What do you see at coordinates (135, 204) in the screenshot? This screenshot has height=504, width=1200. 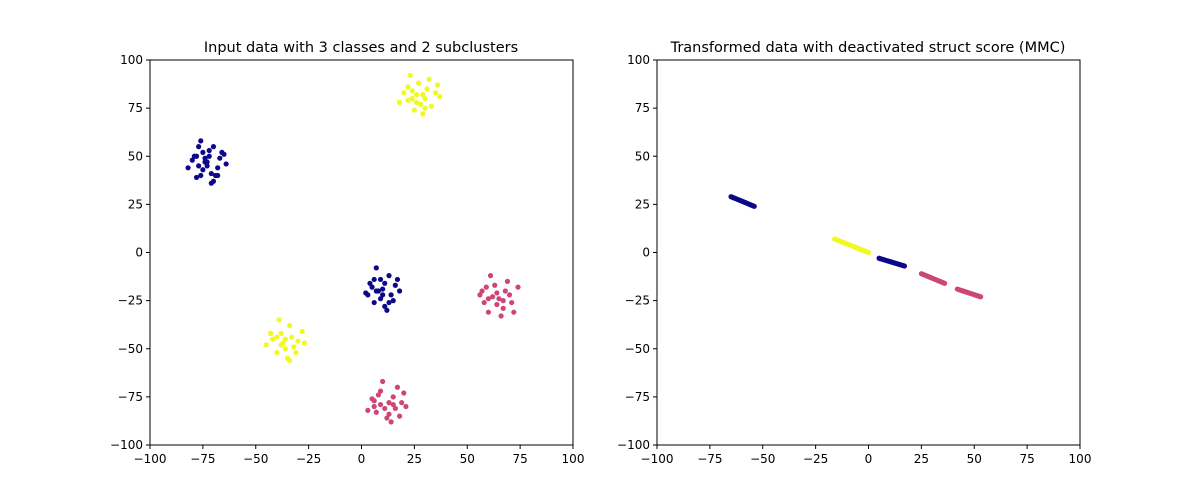 I see `y-tick-label: 25` at bounding box center [135, 204].